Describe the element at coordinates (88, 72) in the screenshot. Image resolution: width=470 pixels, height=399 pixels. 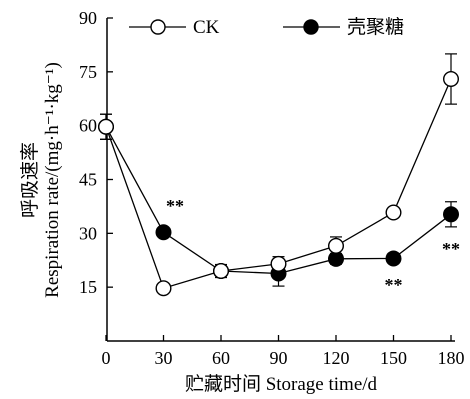
I see `y-tick-label: 75` at that location.